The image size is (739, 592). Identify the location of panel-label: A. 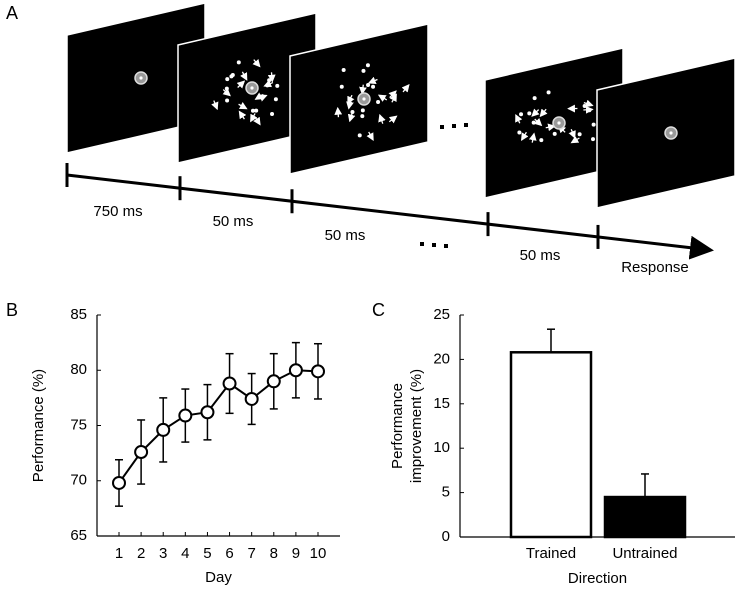
(12, 13).